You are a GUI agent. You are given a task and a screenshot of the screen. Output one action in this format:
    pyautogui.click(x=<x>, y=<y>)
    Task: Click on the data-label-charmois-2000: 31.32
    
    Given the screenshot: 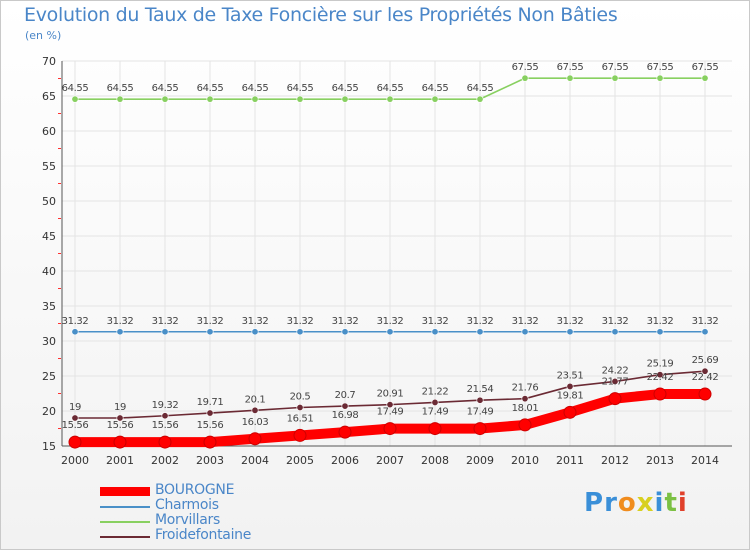 What is the action you would take?
    pyautogui.click(x=75, y=321)
    